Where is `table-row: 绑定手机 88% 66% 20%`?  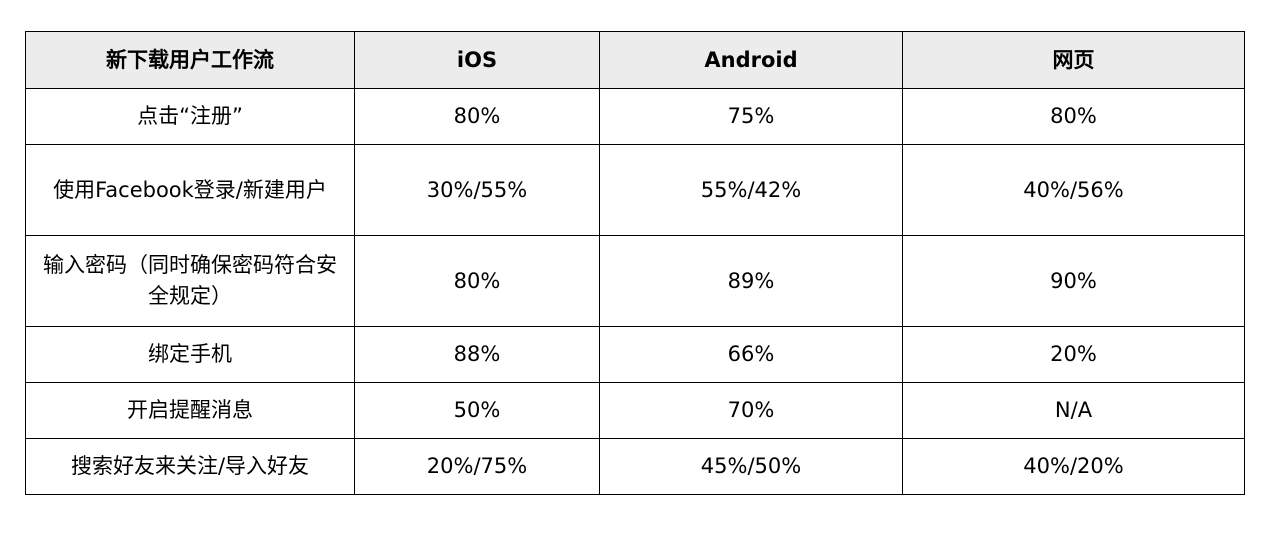 table-row: 绑定手机 88% 66% 20% is located at coordinates (635, 354).